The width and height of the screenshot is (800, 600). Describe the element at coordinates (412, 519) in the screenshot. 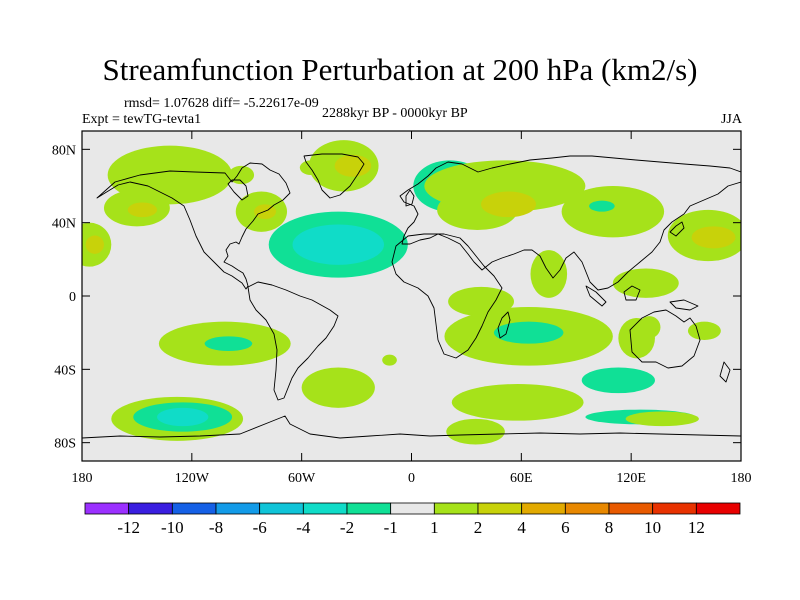

I see `colorbar: -12 -10 -8 -6 -4 -2 -1 1 2 4 6 8 10 12` at that location.